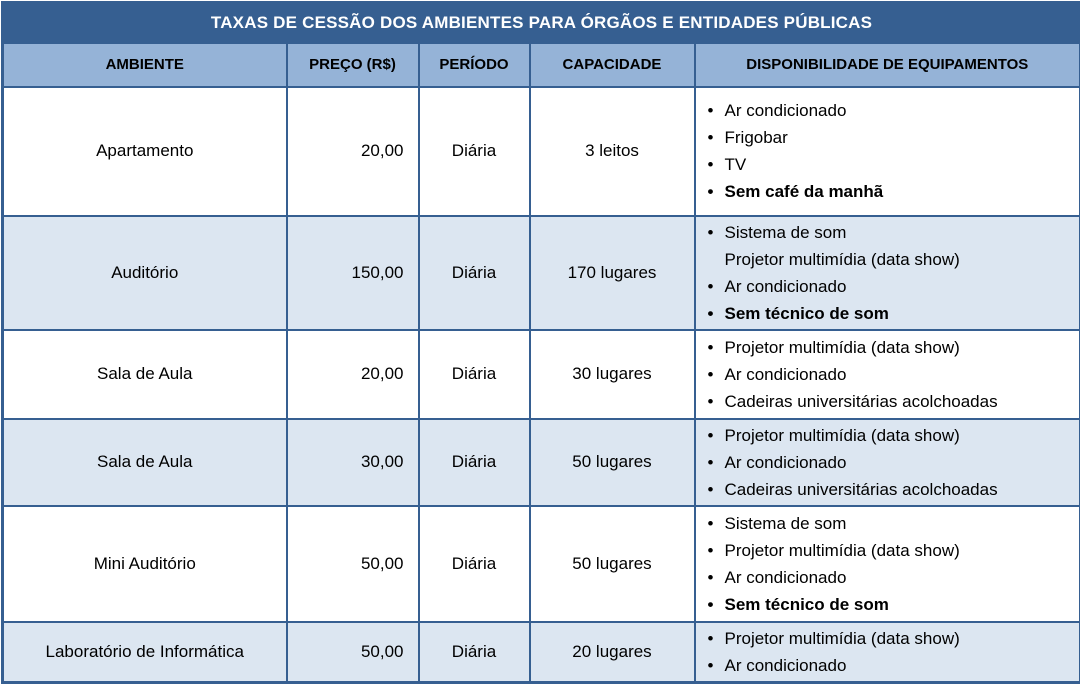 The width and height of the screenshot is (1080, 685). I want to click on equipment-item: • Frigobar, so click(892, 137).